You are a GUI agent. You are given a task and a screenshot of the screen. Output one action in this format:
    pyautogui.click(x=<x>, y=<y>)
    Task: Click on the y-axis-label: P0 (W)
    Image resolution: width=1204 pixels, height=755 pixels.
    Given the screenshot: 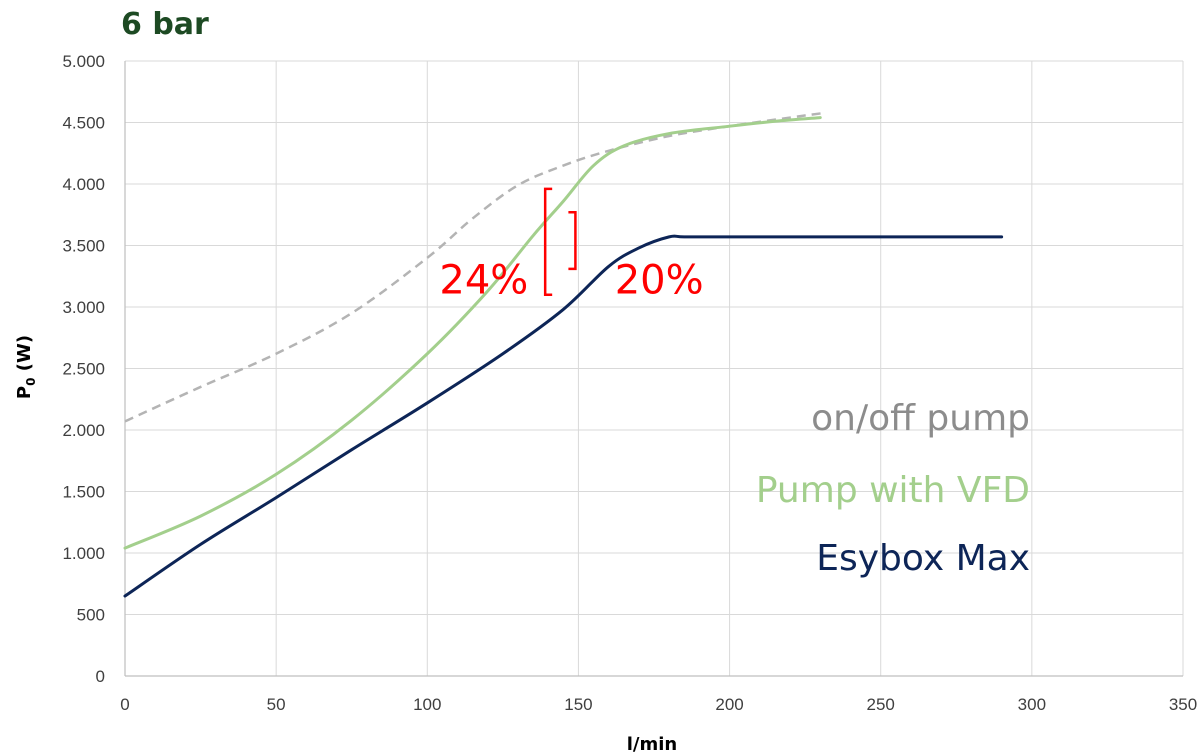 What is the action you would take?
    pyautogui.click(x=26, y=367)
    